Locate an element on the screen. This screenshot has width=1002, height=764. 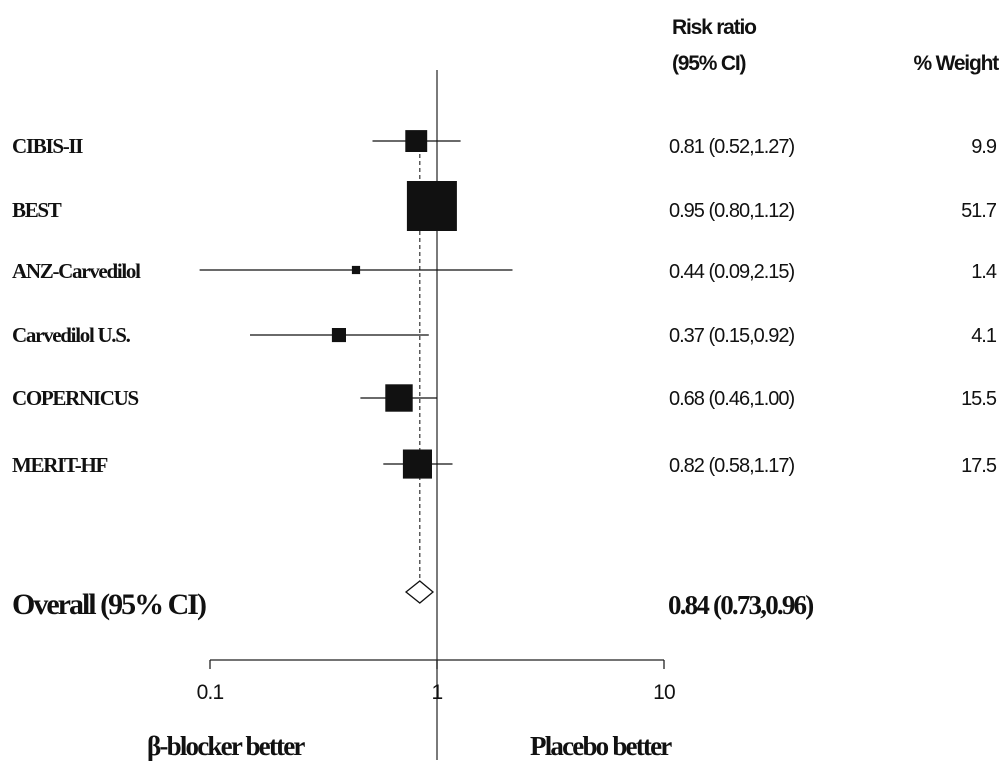
risk-ratio-header: Risk ratio is located at coordinates (714, 27).